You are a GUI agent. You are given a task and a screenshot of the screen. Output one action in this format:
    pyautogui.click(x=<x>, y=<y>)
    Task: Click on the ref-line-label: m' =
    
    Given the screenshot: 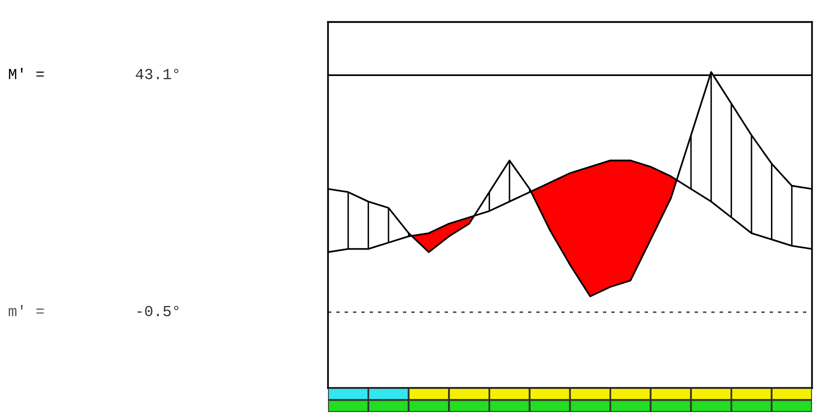 What is the action you would take?
    pyautogui.click(x=26, y=310)
    